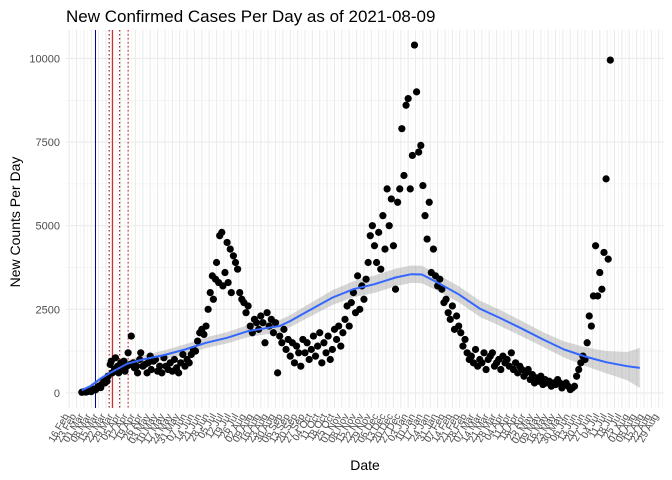 This screenshot has height=480, width=672. I want to click on y-tick-label: 10000, so click(44, 59).